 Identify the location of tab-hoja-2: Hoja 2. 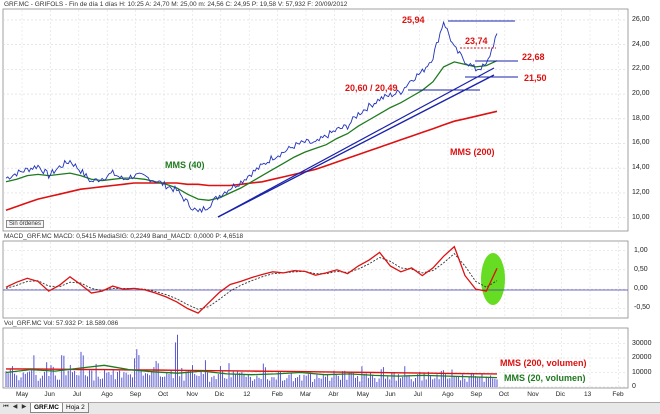
(75, 408).